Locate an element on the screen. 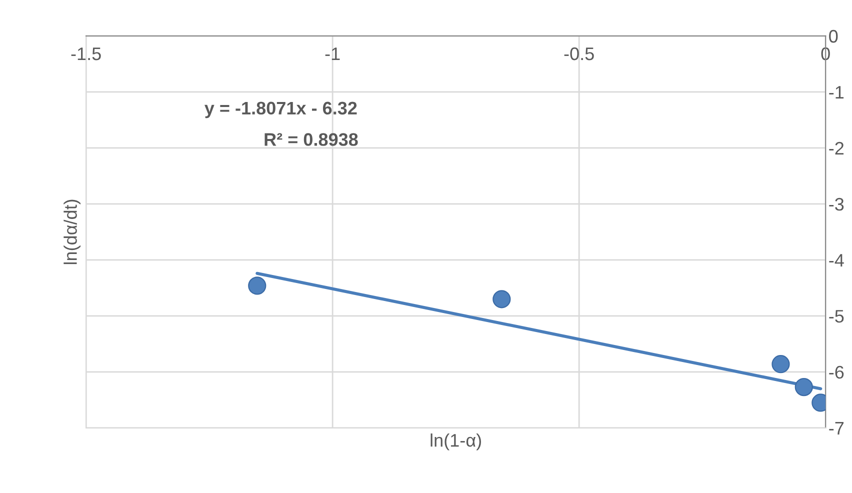 The image size is (852, 493). y-tick-label: -2 is located at coordinates (836, 148).